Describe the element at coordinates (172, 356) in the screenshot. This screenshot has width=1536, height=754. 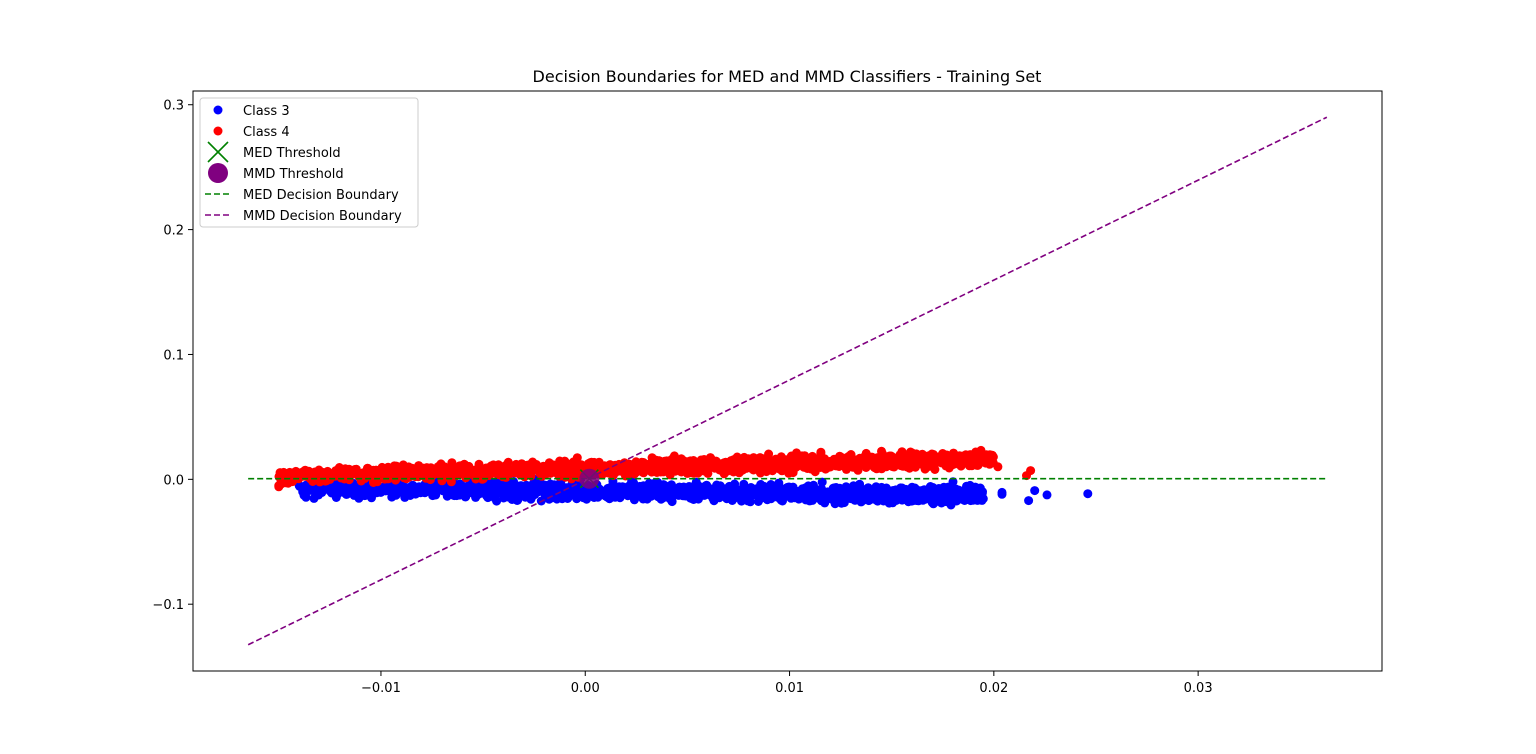
I see `y-axis: −0.1 0.0 0.1 0.2 0.3` at that location.